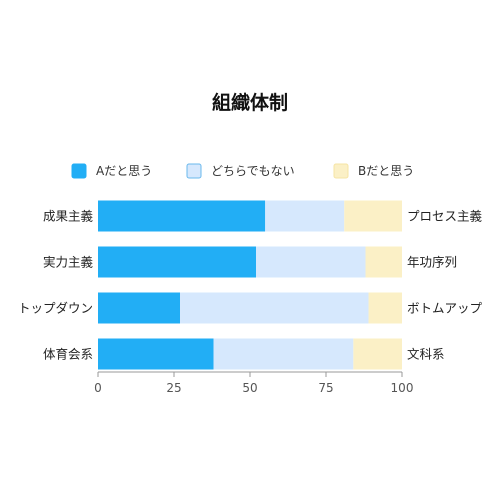  I want to click on x-axis: 0 25 50 75 100, so click(254, 383).